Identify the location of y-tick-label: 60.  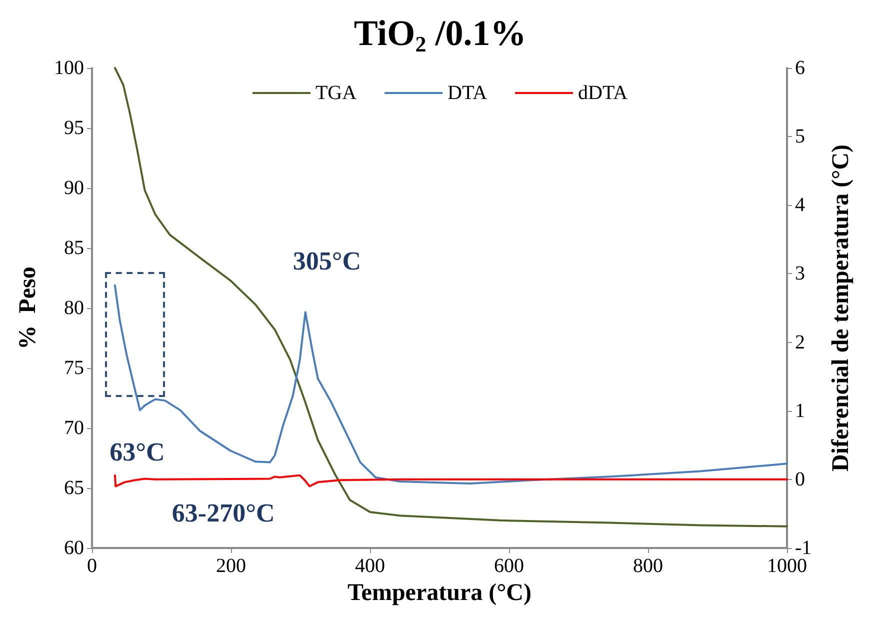
(74, 548).